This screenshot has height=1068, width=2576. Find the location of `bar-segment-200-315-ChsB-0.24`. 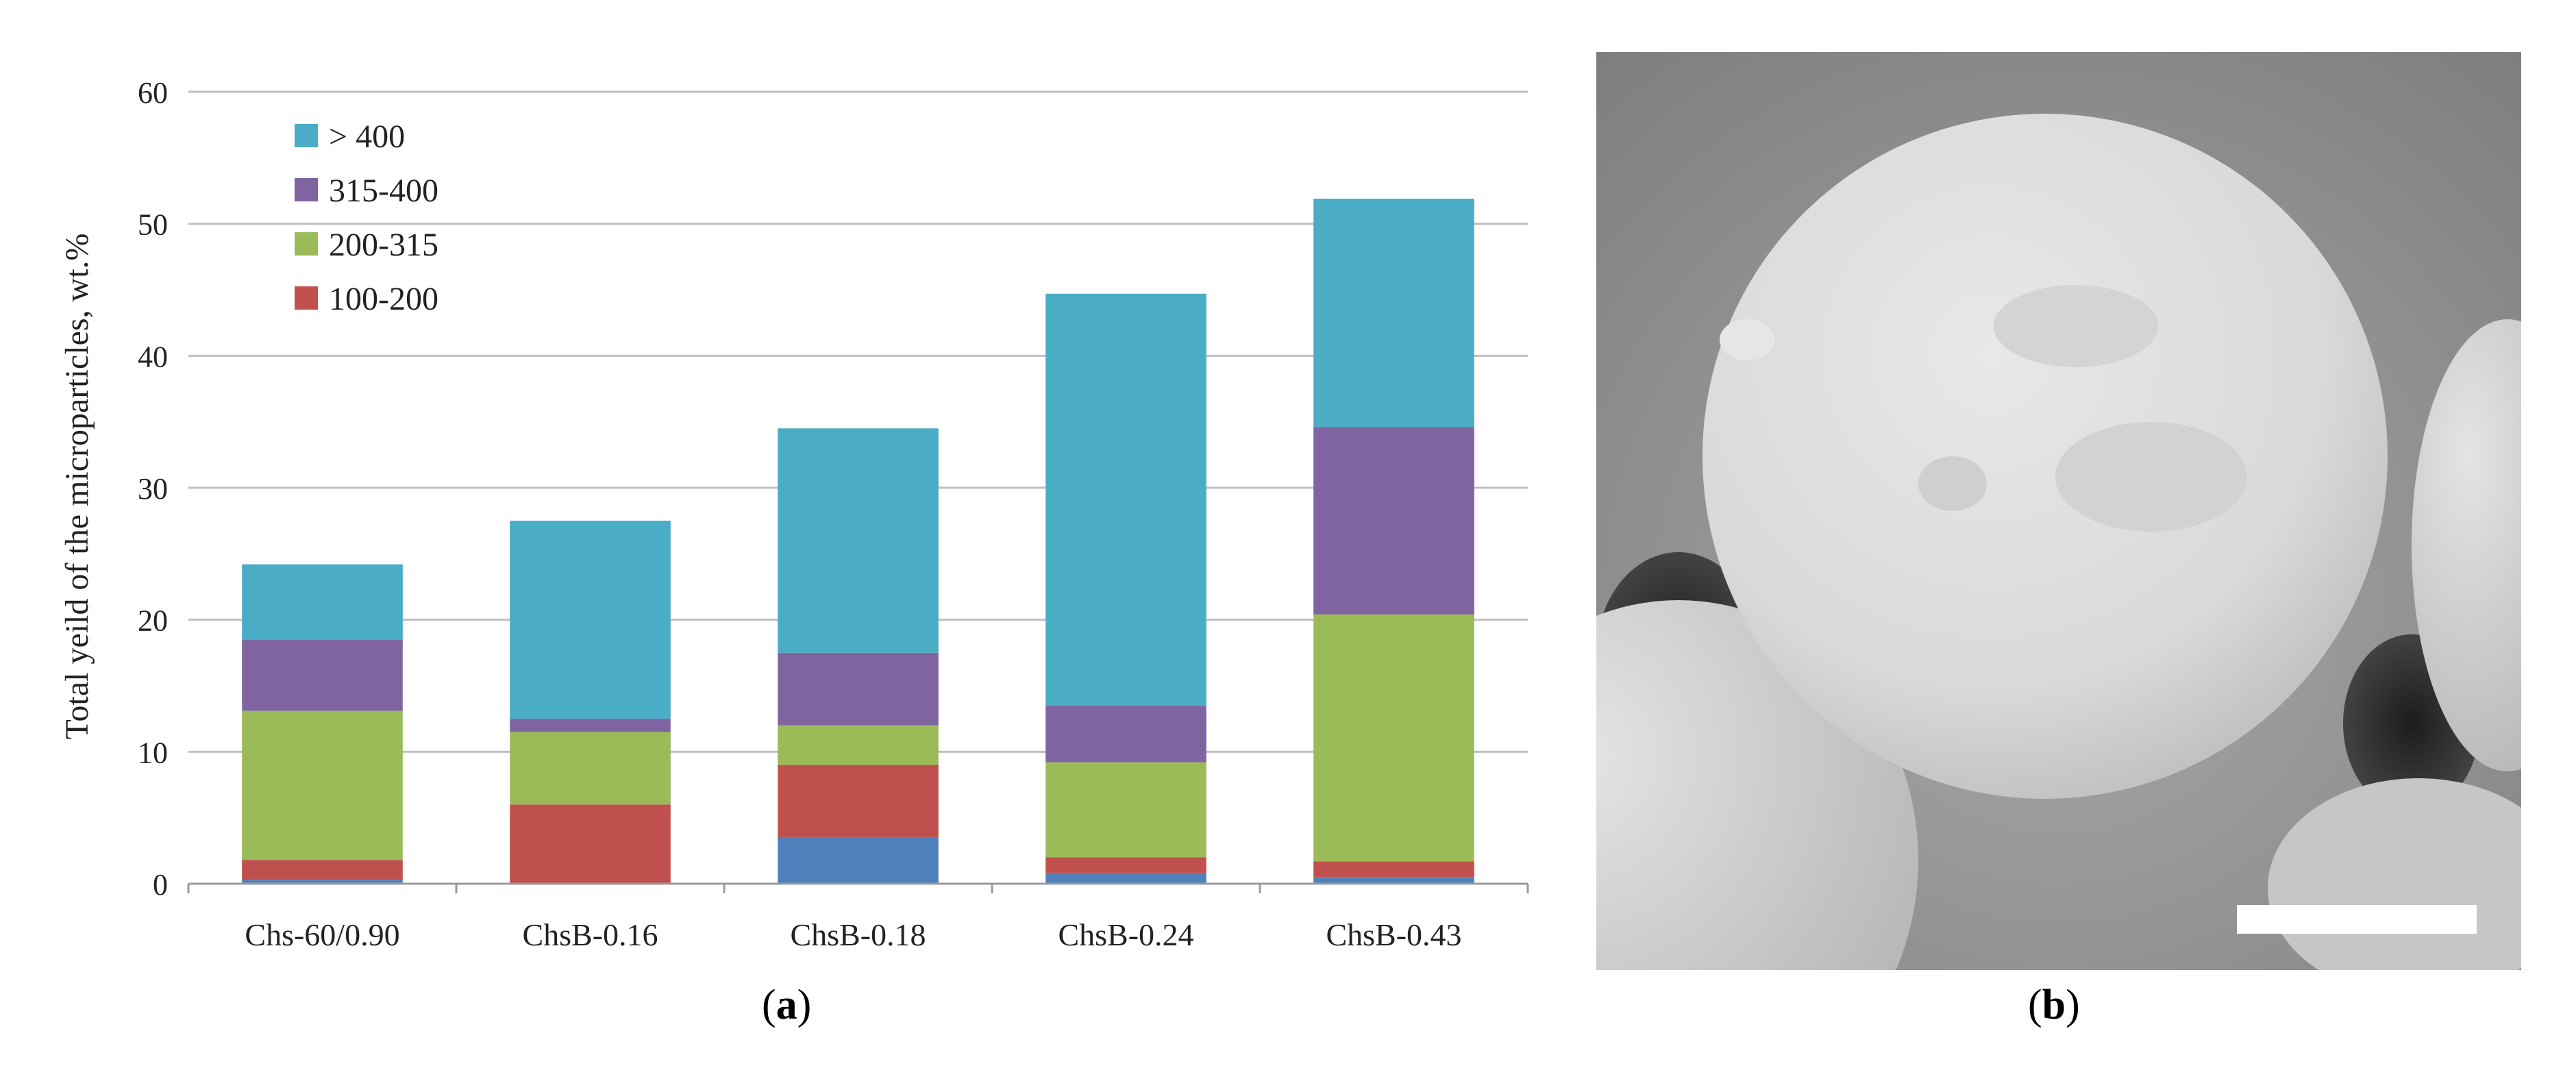

bar-segment-200-315-ChsB-0.24 is located at coordinates (1125, 810).